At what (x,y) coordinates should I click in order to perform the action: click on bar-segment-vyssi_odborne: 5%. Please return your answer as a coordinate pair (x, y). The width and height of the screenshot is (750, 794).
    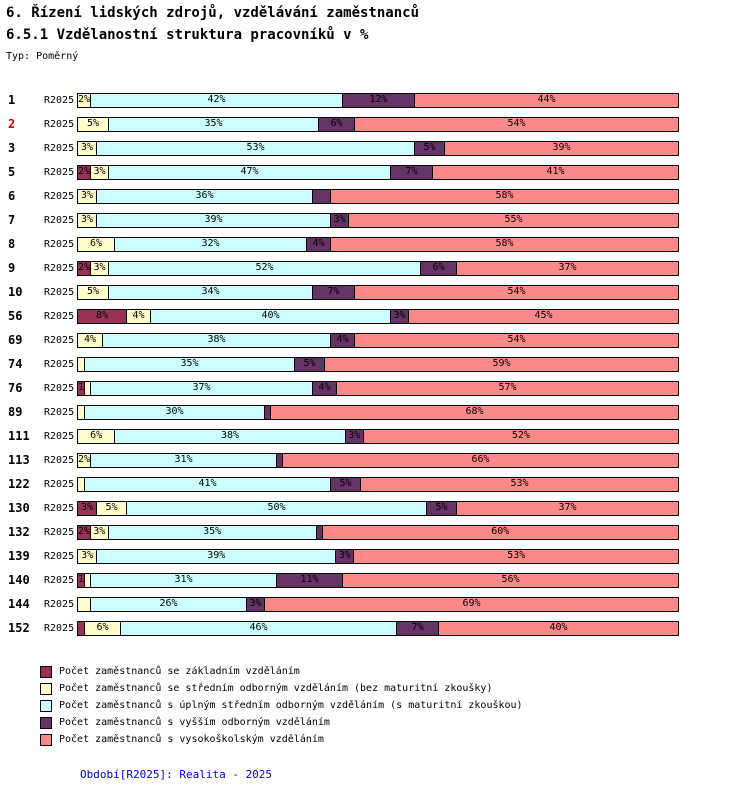
    Looking at the image, I should click on (309, 364).